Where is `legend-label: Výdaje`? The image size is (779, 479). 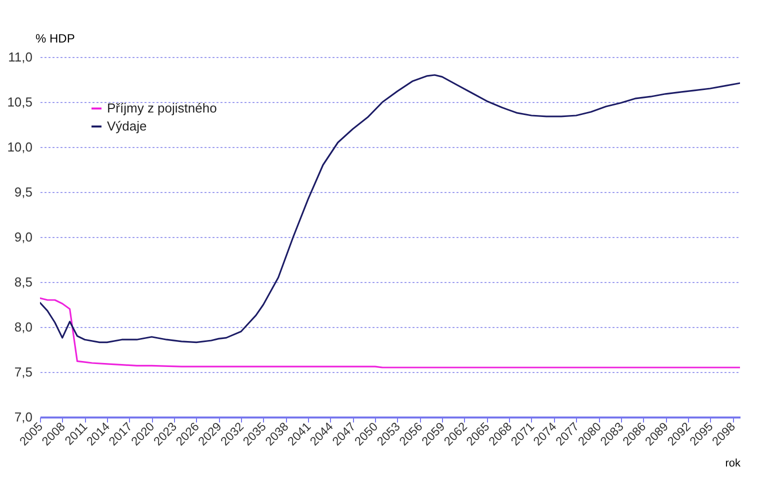 legend-label: Výdaje is located at coordinates (127, 126).